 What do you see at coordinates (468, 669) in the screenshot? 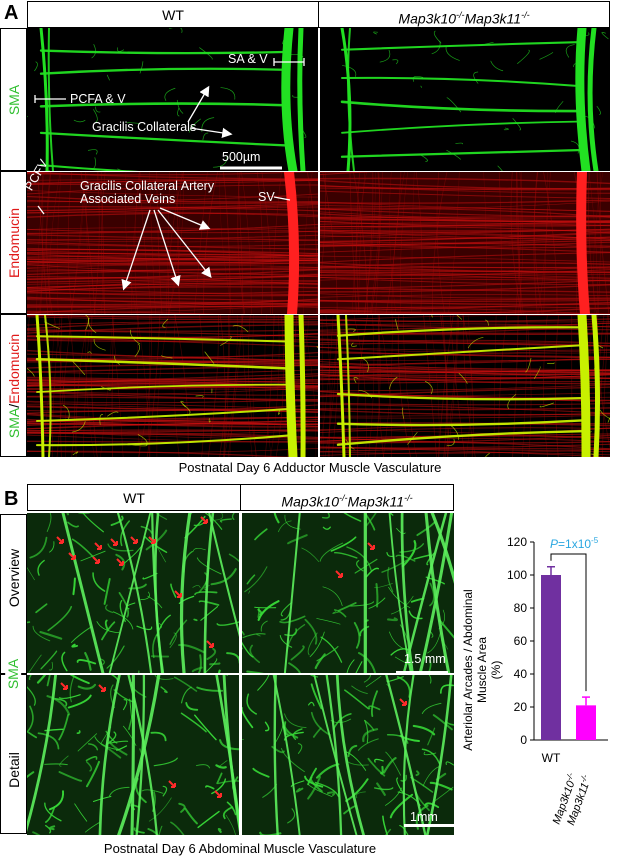
I see `chart-ylabel-1: Arteriolar Arcades / Abdominal` at bounding box center [468, 669].